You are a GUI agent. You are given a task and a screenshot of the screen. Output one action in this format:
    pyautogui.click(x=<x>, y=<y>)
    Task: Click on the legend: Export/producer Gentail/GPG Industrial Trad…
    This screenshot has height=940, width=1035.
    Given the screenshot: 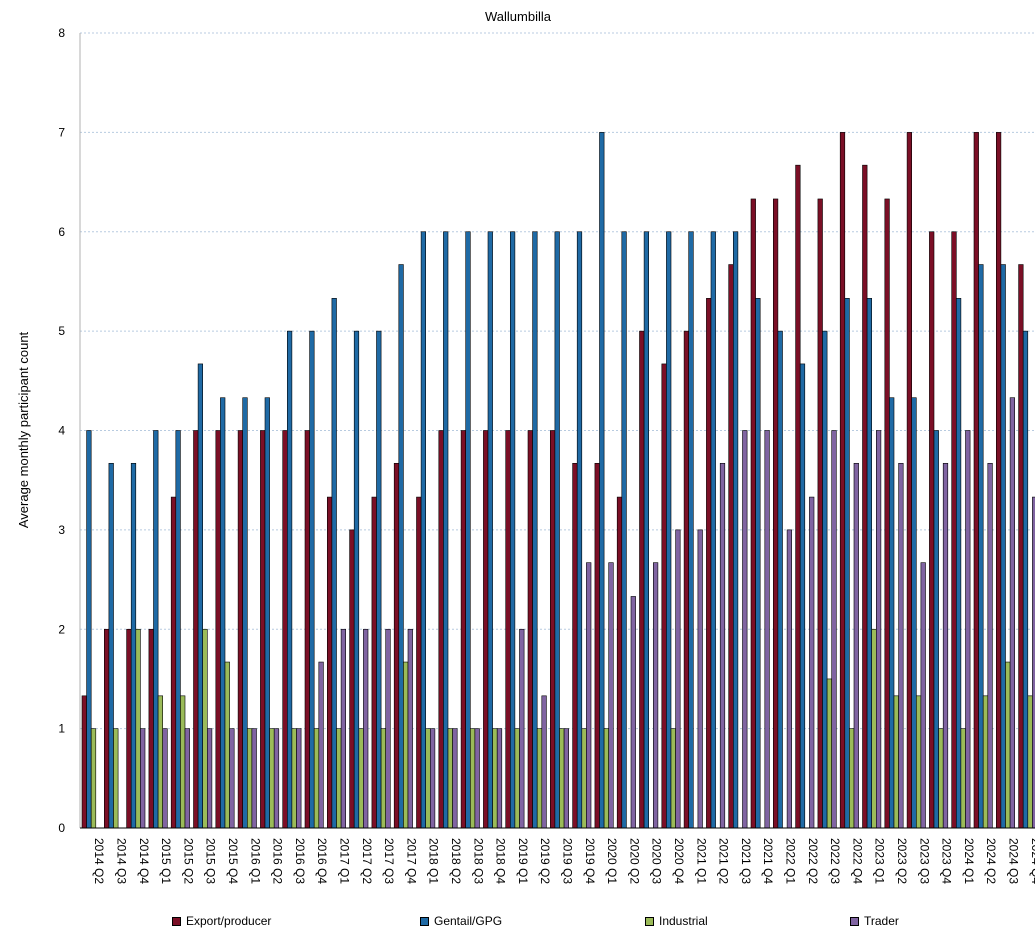 What is the action you would take?
    pyautogui.click(x=517, y=922)
    